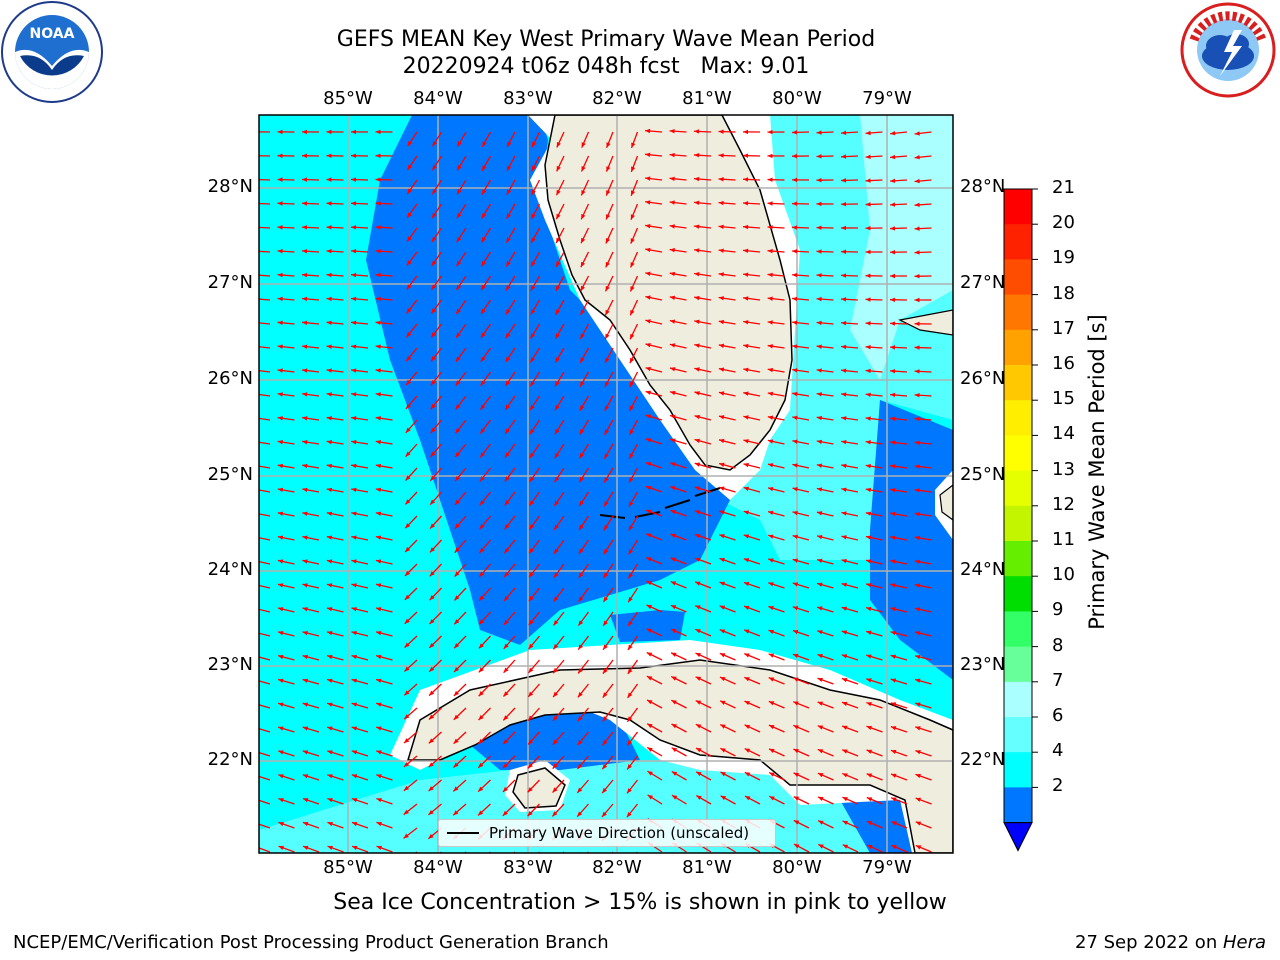 The height and width of the screenshot is (960, 1280). What do you see at coordinates (1063, 399) in the screenshot?
I see `colorbar-tick-label: 15` at bounding box center [1063, 399].